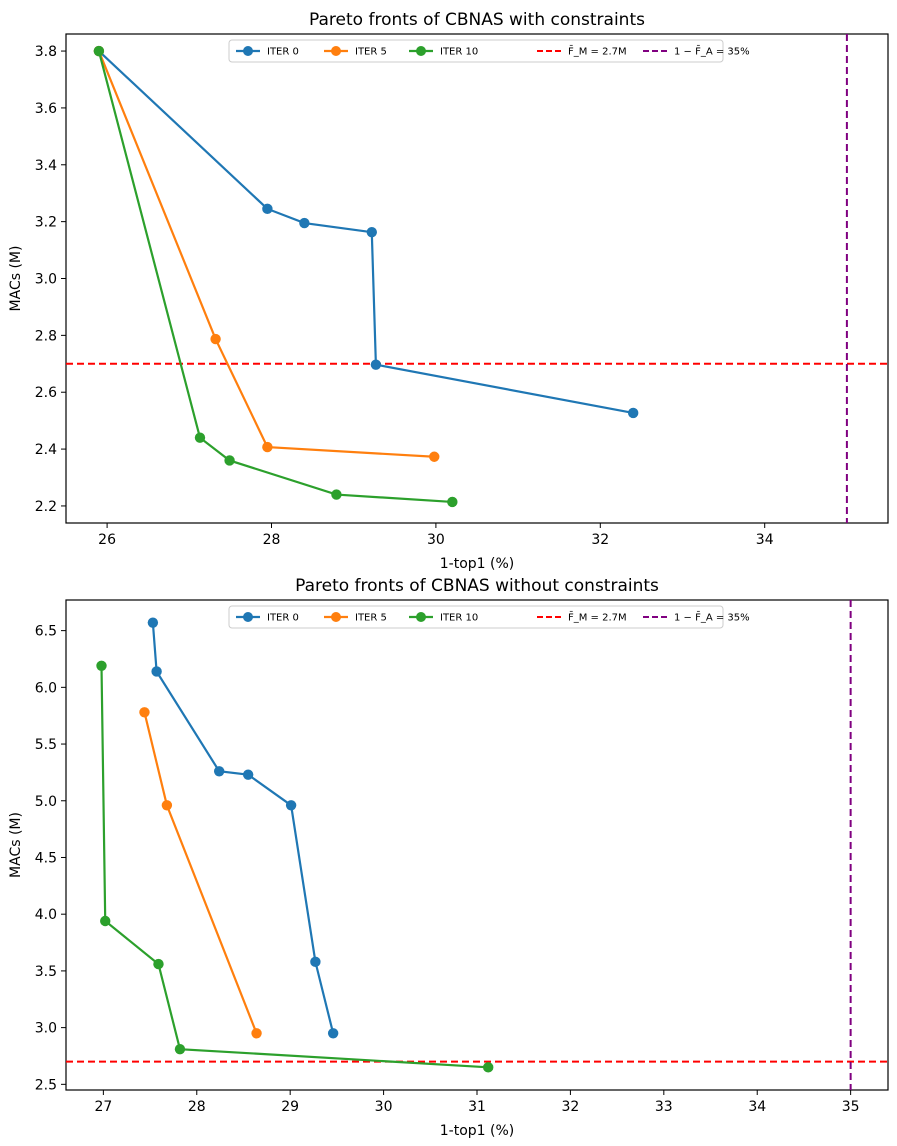 The image size is (897, 1146). I want to click on x-tick-label: 33, so click(664, 1107).